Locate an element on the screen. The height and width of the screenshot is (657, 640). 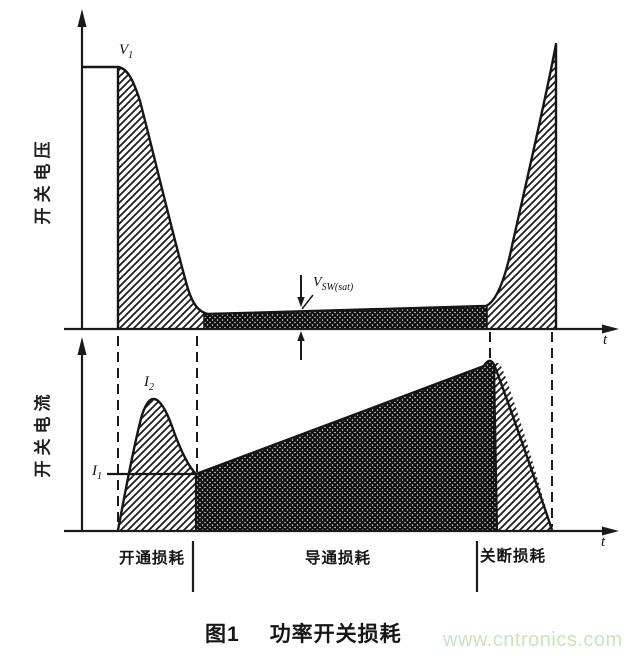
t-label-top: t is located at coordinates (605, 340).